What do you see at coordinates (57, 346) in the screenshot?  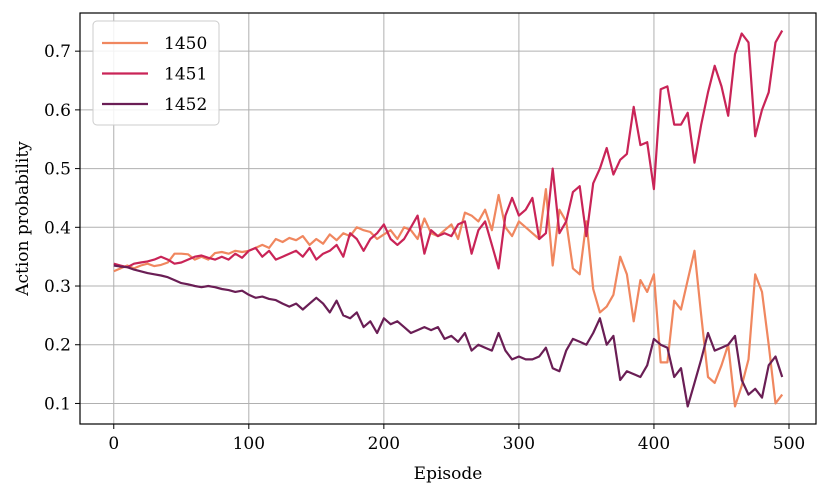 I see `y-tick-label: 0.2` at bounding box center [57, 346].